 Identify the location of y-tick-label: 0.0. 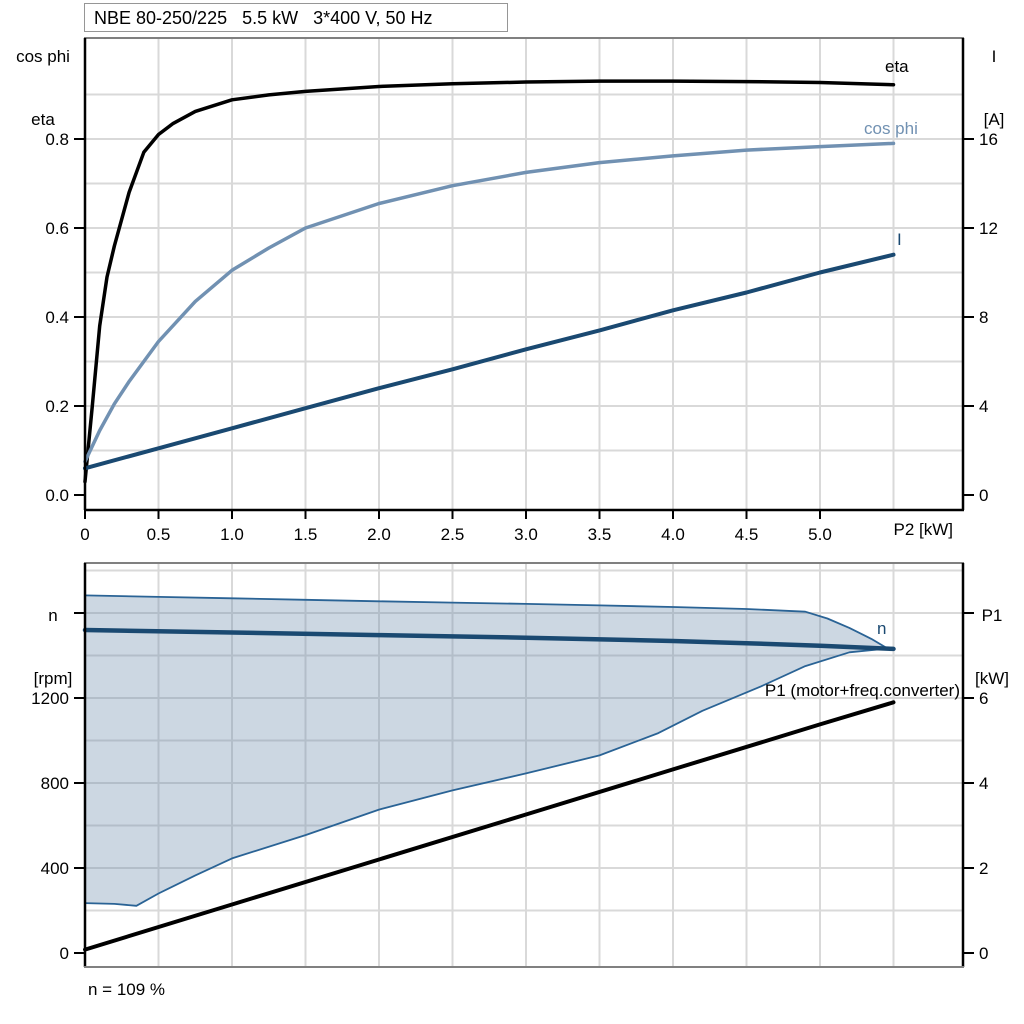
(57, 495).